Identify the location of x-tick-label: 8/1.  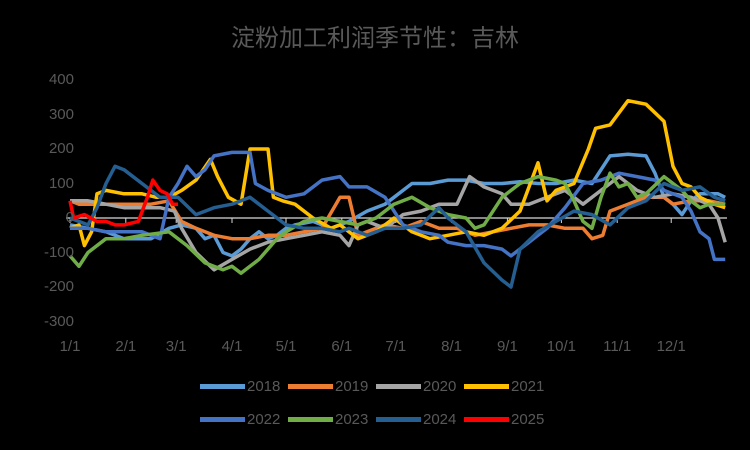
(452, 346).